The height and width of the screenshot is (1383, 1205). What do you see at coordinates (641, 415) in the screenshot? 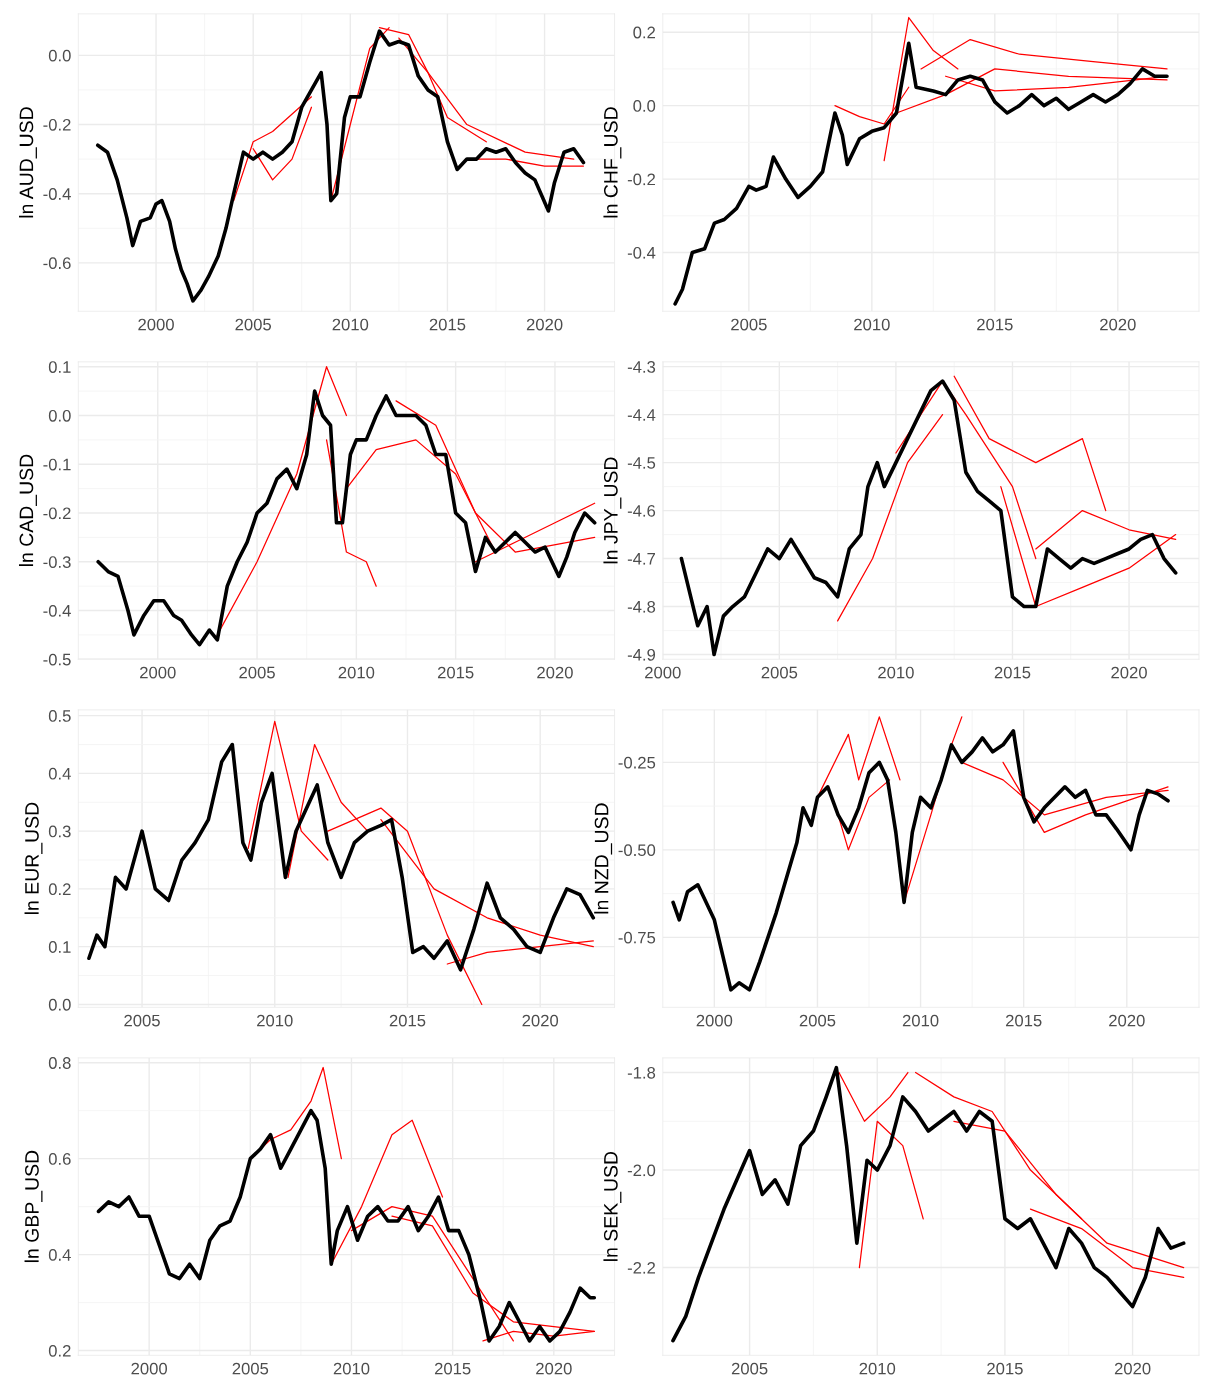
I see `y-tick-label: -4.4` at bounding box center [641, 415].